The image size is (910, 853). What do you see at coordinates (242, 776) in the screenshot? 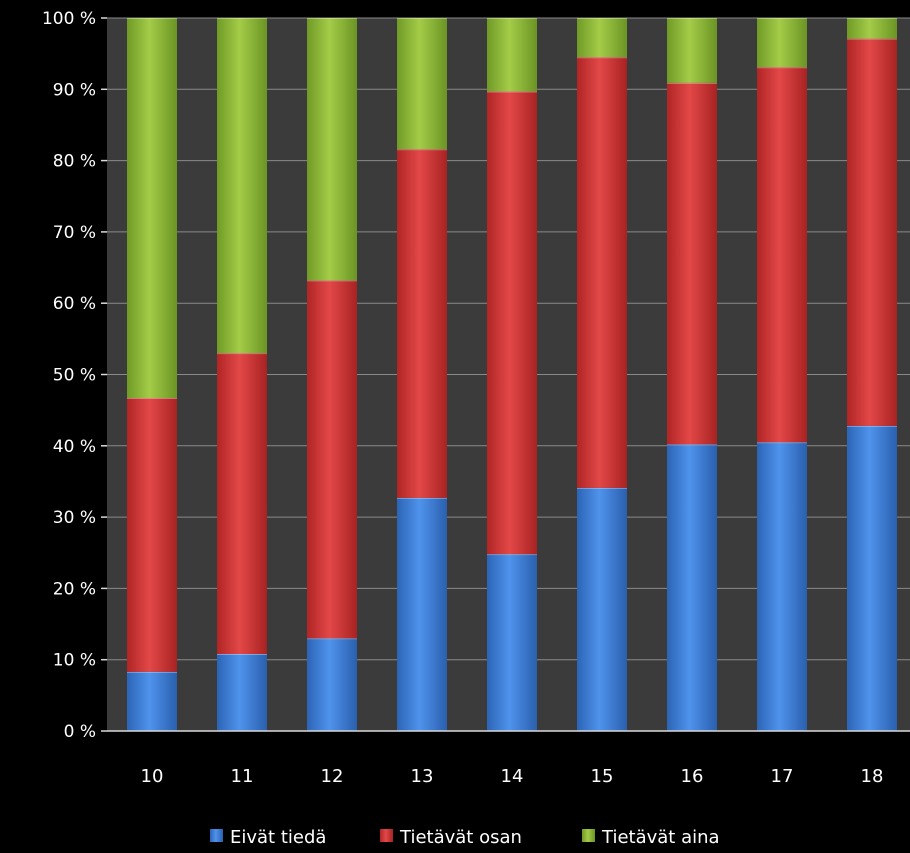
I see `x-tick-label: 11` at bounding box center [242, 776].